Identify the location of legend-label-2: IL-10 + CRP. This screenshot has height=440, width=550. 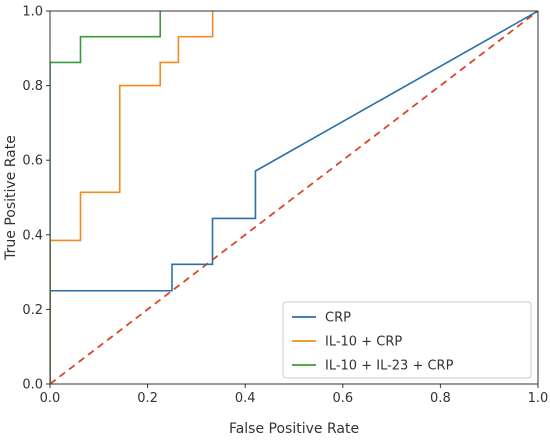
(363, 342).